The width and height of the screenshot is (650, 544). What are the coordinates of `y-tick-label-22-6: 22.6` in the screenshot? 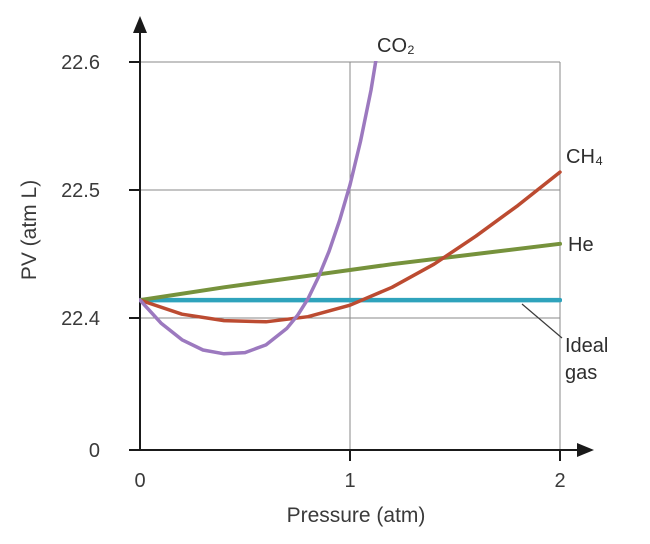 It's located at (80, 63).